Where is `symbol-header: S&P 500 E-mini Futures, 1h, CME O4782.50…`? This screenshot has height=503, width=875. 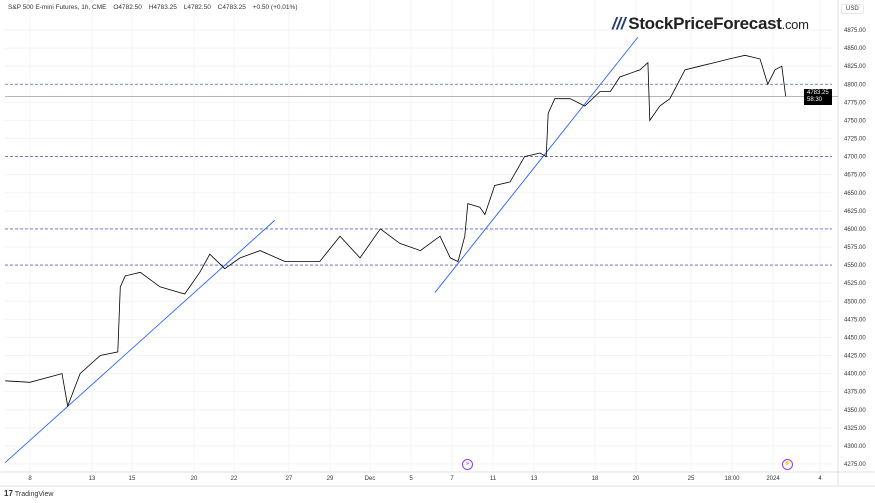 symbol-header: S&P 500 E-mini Futures, 1h, CME O4782.50… is located at coordinates (155, 7).